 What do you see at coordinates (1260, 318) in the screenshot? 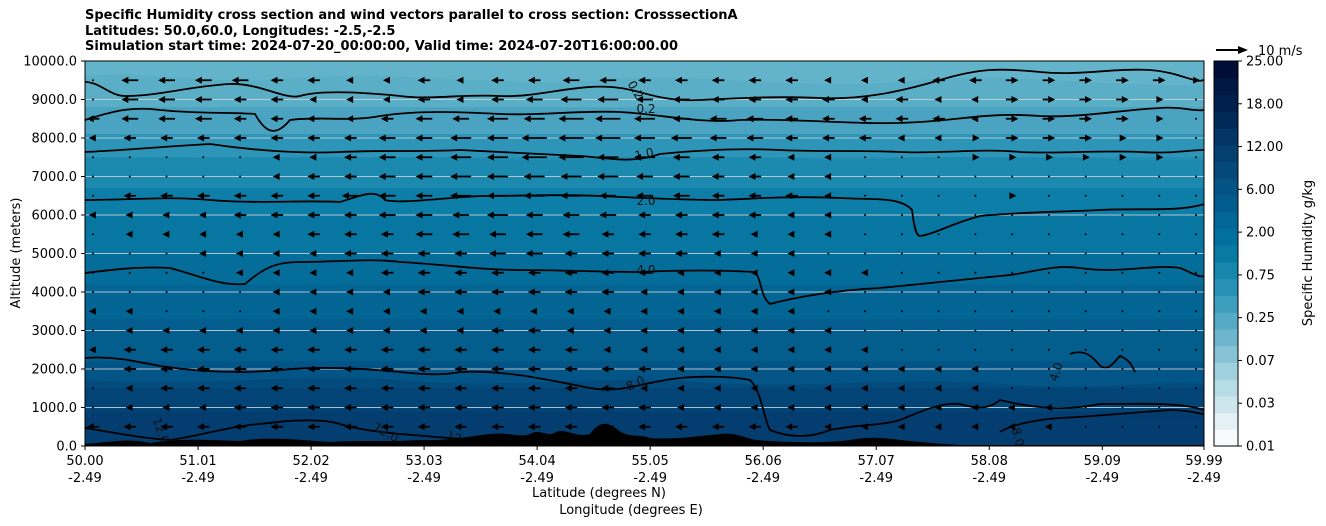
I see `colorbar-tick-label: 0.25` at bounding box center [1260, 318].